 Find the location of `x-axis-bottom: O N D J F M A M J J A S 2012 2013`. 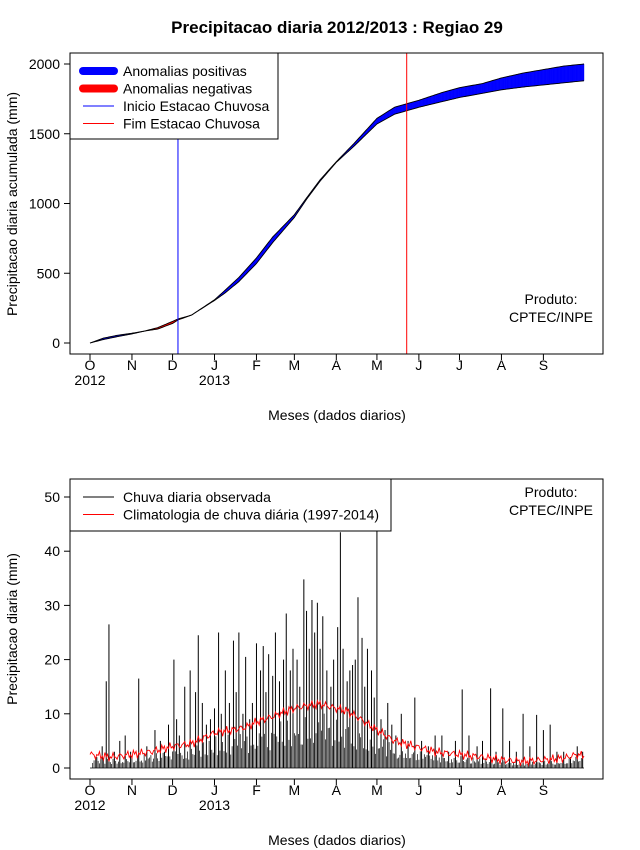

x-axis-bottom: O N D J F M A M J J A S 2012 2013 is located at coordinates (311, 796).